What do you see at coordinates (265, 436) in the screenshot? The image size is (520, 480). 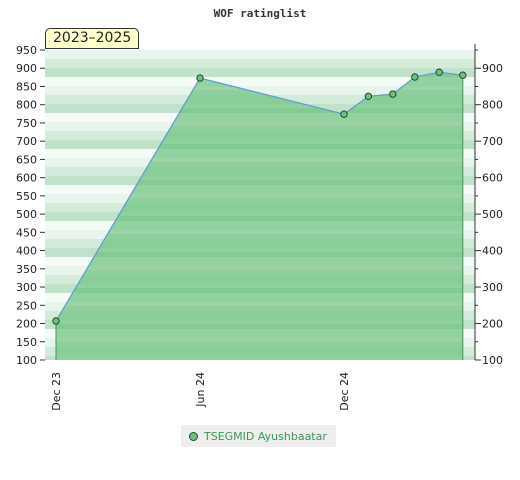 I see `legend-label: TSEGMID Ayushbaatar` at bounding box center [265, 436].